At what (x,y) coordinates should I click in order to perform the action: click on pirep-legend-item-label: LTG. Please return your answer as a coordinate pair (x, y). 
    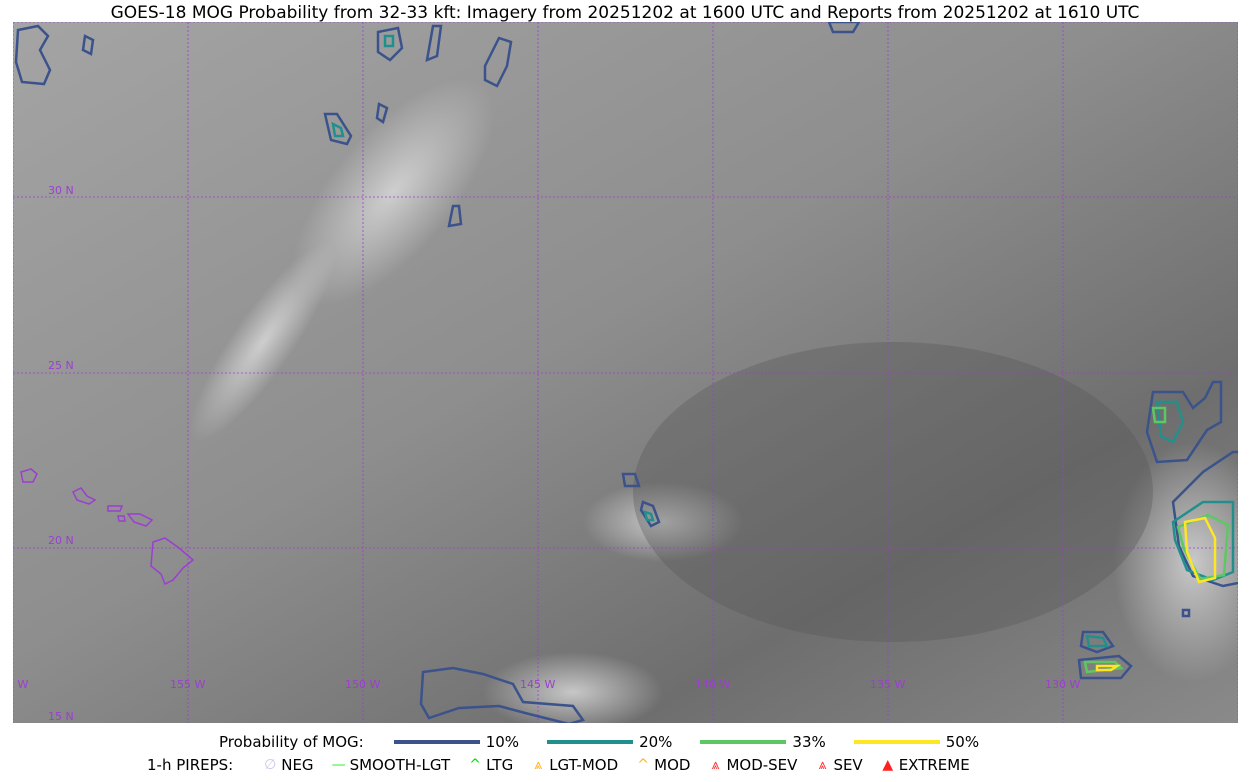
    Looking at the image, I should click on (500, 765).